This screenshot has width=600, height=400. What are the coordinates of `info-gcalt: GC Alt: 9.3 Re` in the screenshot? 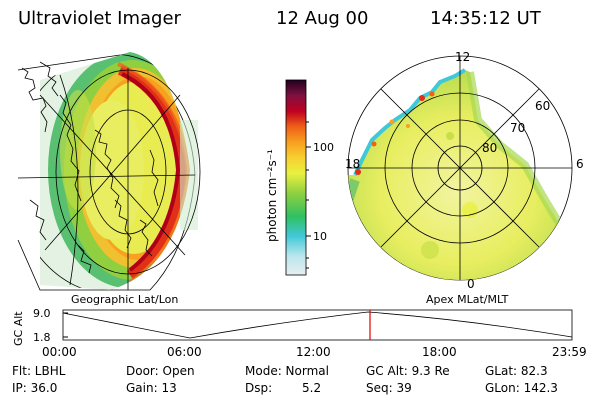 It's located at (408, 371).